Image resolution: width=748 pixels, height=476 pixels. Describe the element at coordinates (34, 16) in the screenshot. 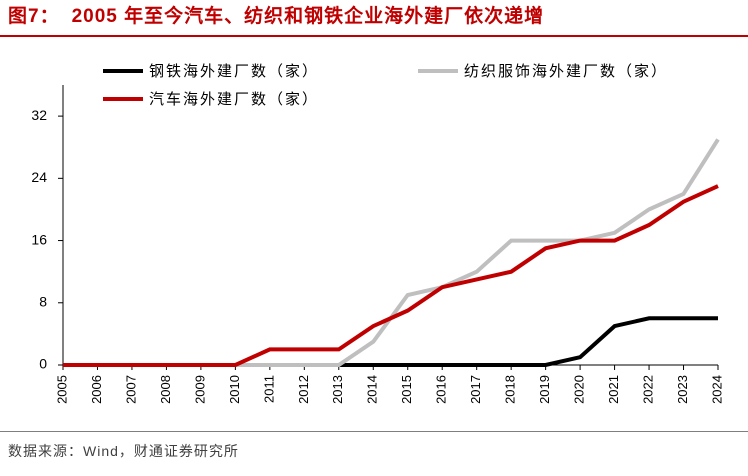

I see `figure-label: 图7：` at that location.